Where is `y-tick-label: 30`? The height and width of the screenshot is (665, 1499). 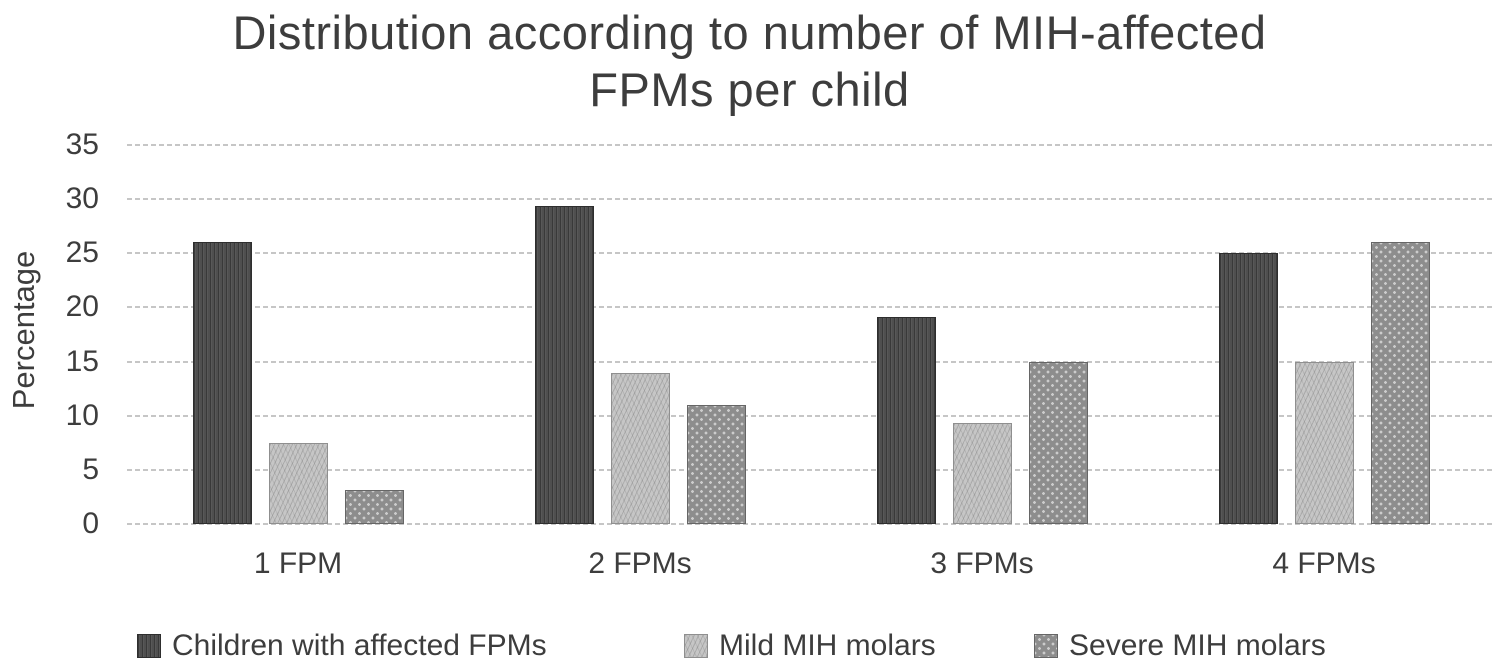 y-tick-label: 30 is located at coordinates (82, 199).